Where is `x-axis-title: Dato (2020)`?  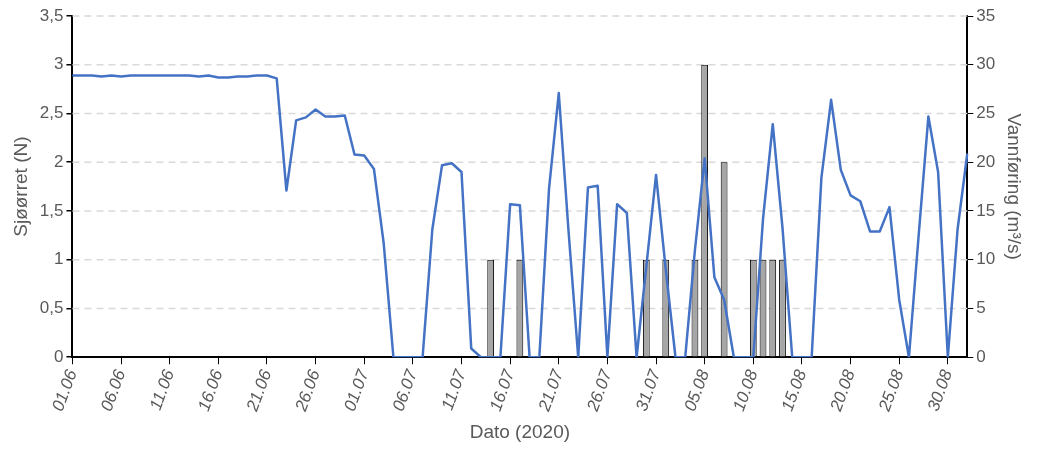
x-axis-title: Dato (2020) is located at coordinates (520, 431).